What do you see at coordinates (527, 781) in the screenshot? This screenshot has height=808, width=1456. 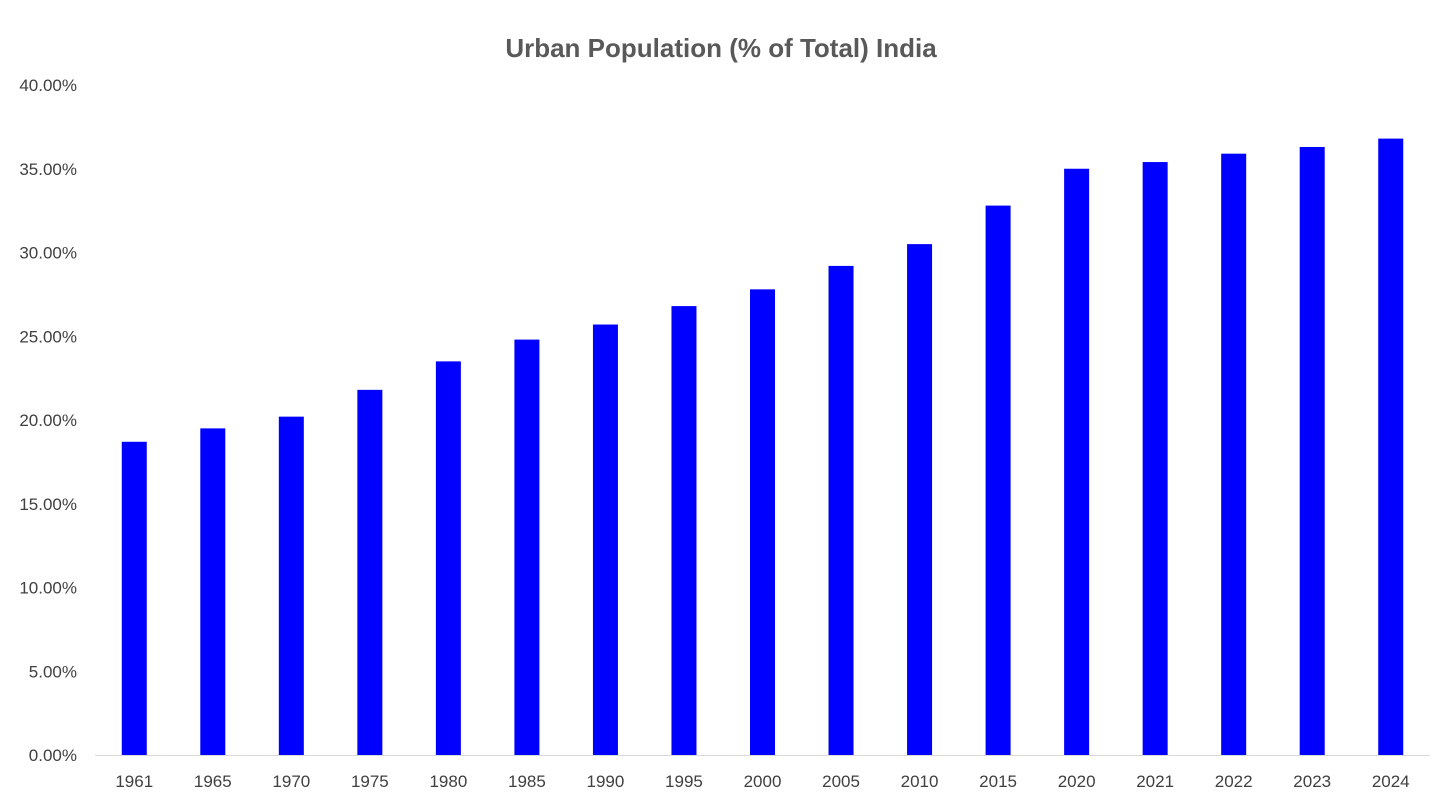 I see `x-tick-label: 1985` at bounding box center [527, 781].